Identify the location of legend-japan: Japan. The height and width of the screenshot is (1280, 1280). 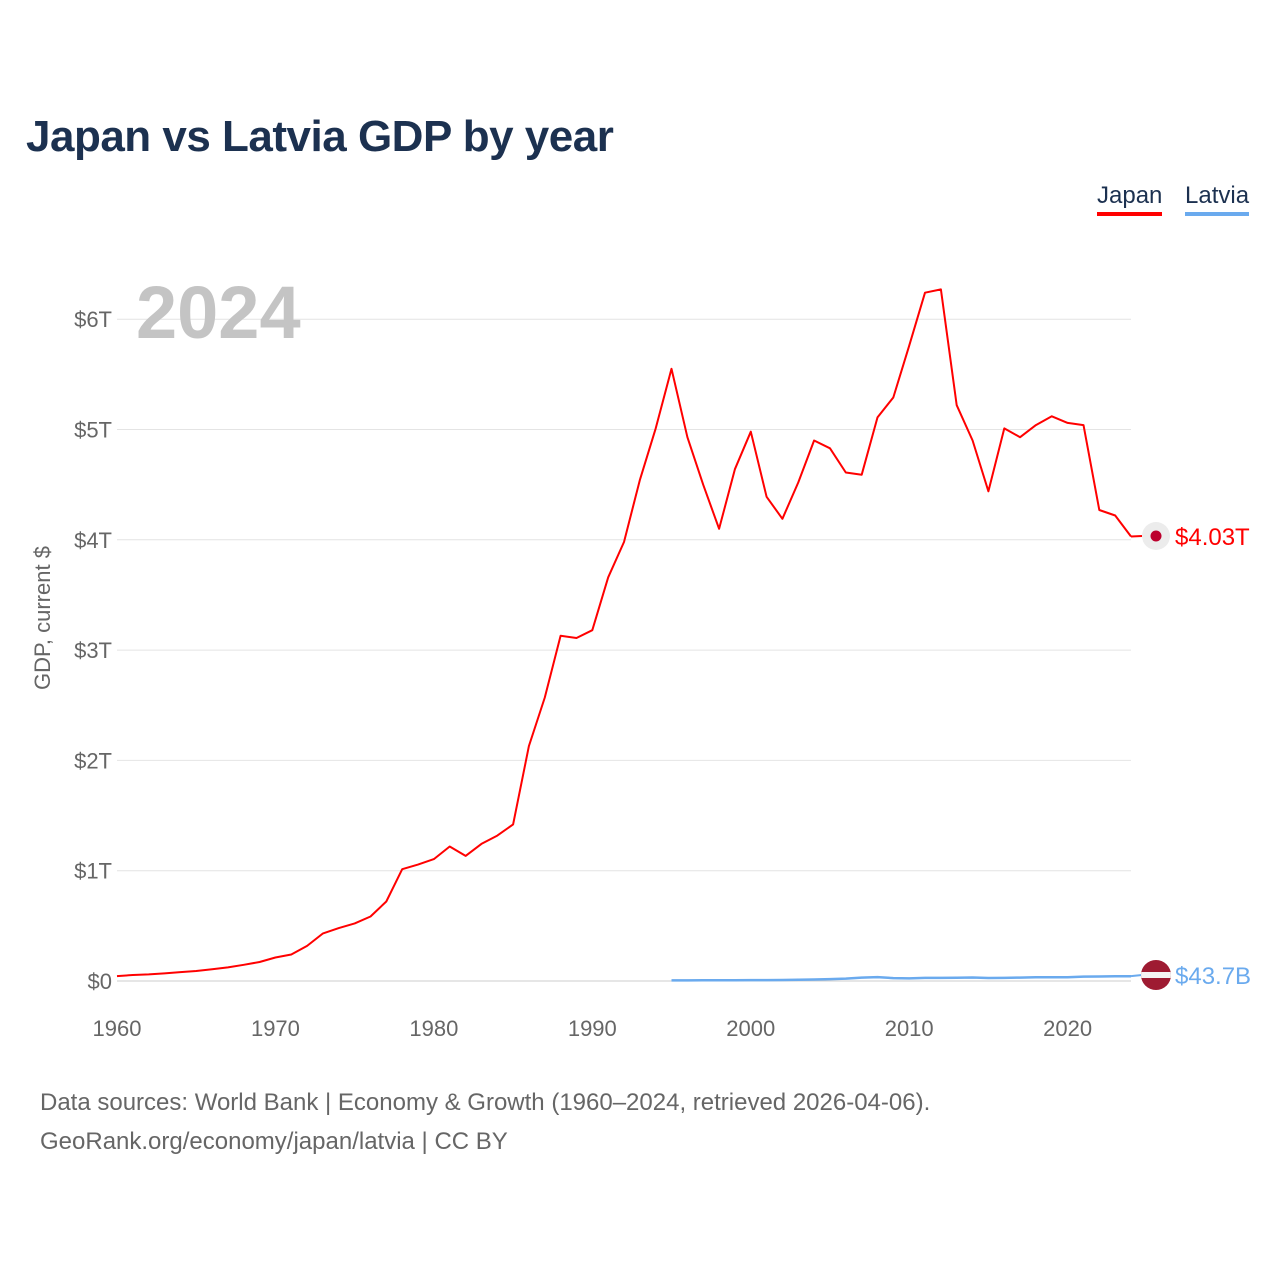
(1130, 199).